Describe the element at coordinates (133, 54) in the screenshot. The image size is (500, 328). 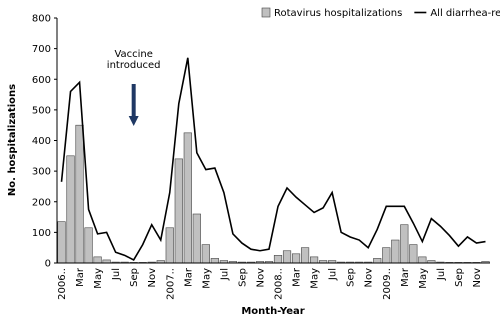
I see `annotation: Vaccine` at that location.